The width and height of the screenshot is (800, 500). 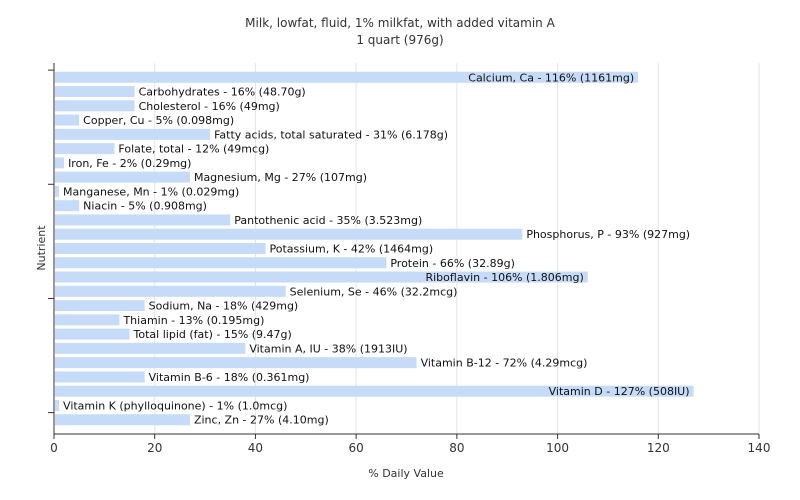 I want to click on x-tick-label: 60, so click(x=356, y=448).